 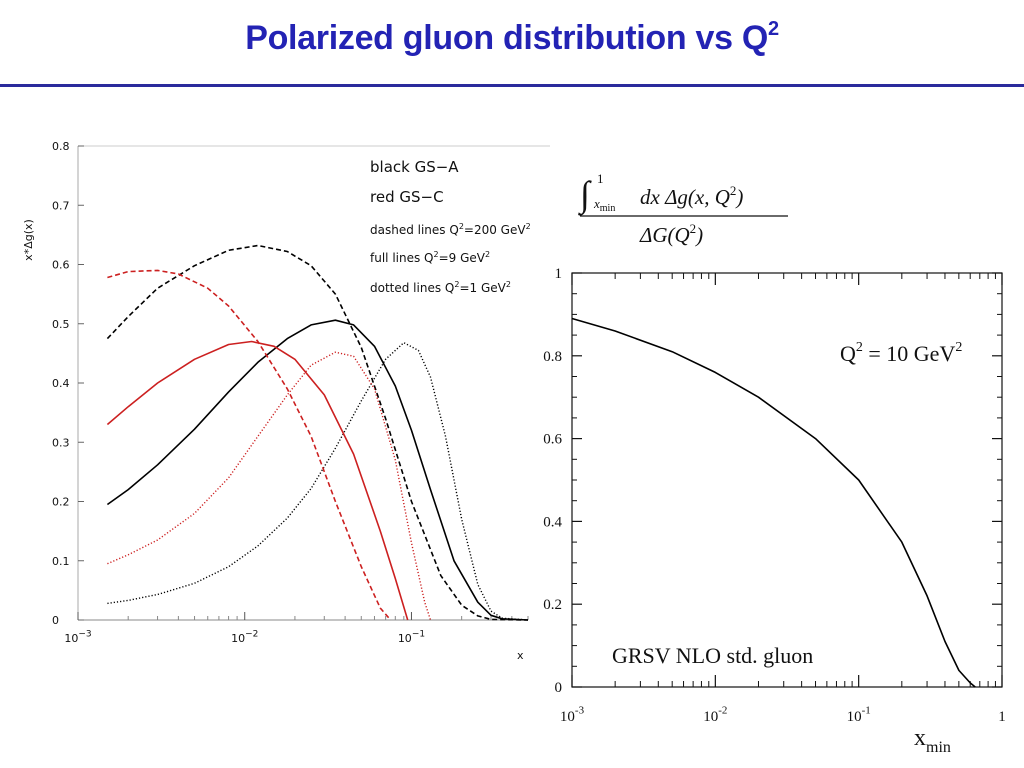 I want to click on right-chart-x-tick-label: 10⁻³, so click(x=572, y=714).